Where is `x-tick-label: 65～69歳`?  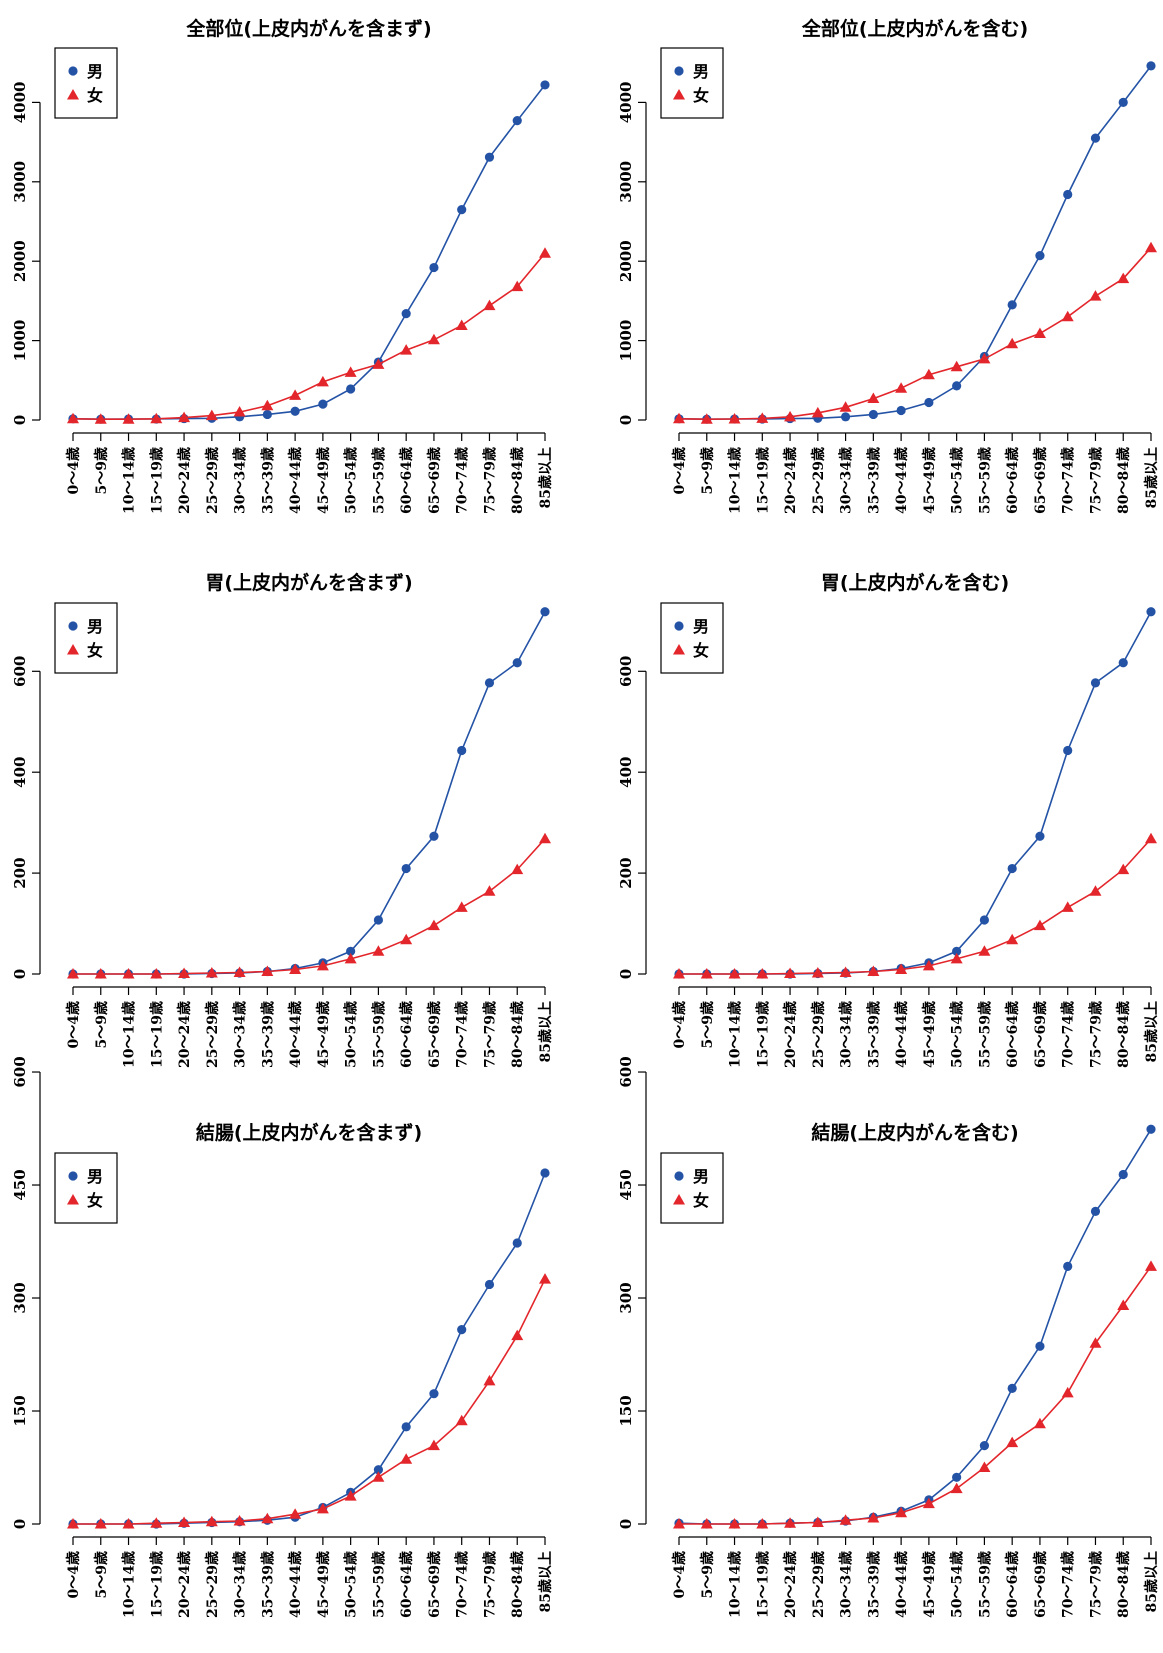
x-tick-label: 65～69歳 is located at coordinates (1040, 1584).